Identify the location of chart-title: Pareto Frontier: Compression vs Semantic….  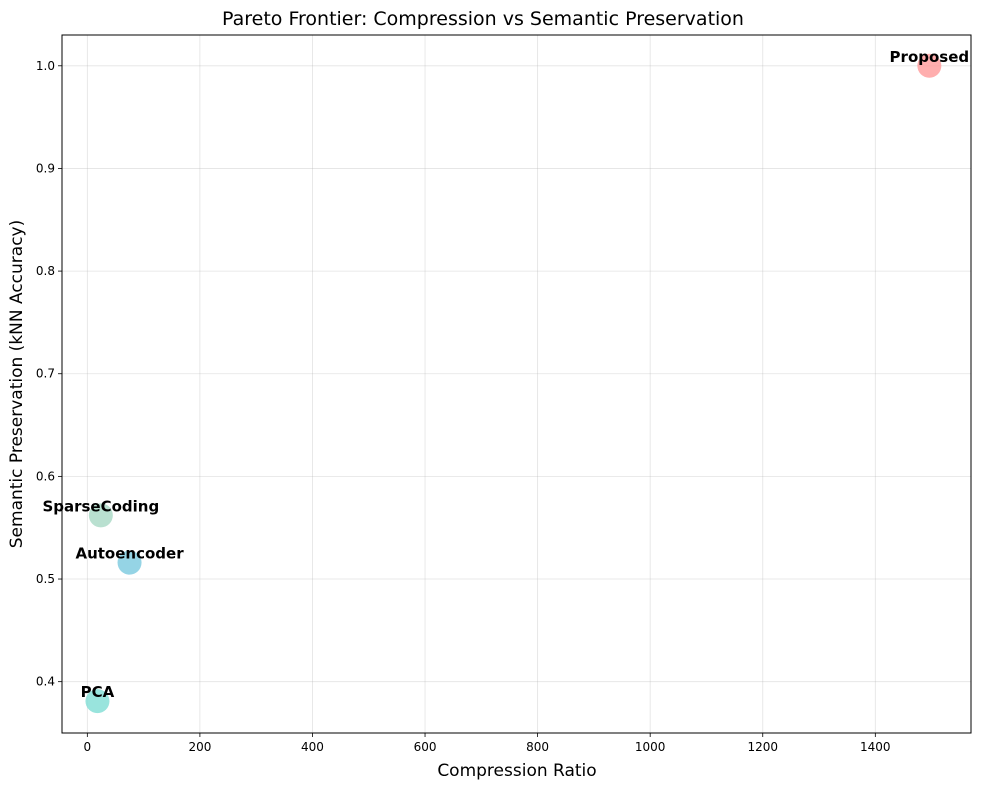
(483, 19).